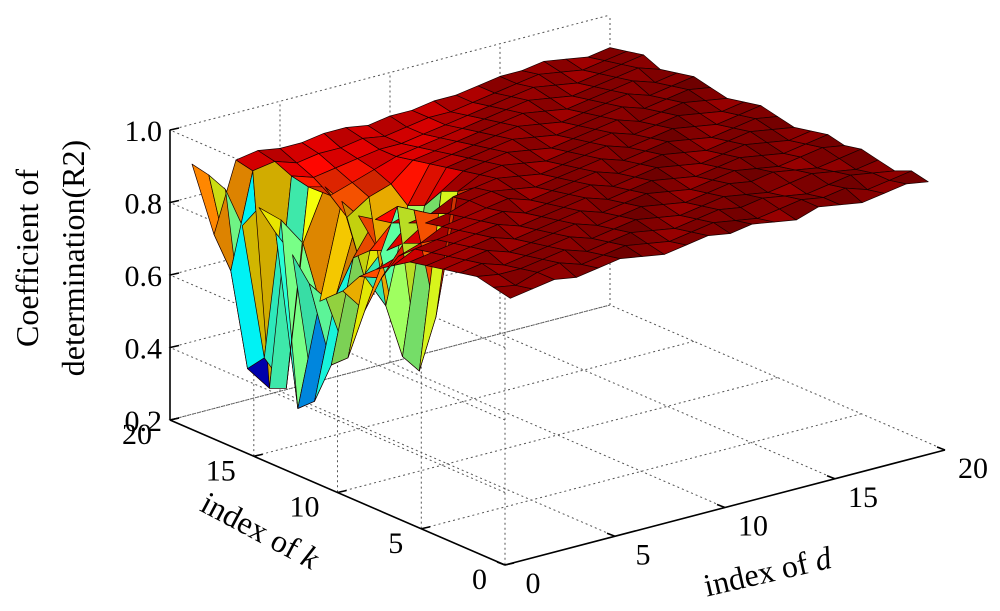 This screenshot has width=1000, height=611. I want to click on z-axis-label-line2: determination(R2), so click(73, 258).